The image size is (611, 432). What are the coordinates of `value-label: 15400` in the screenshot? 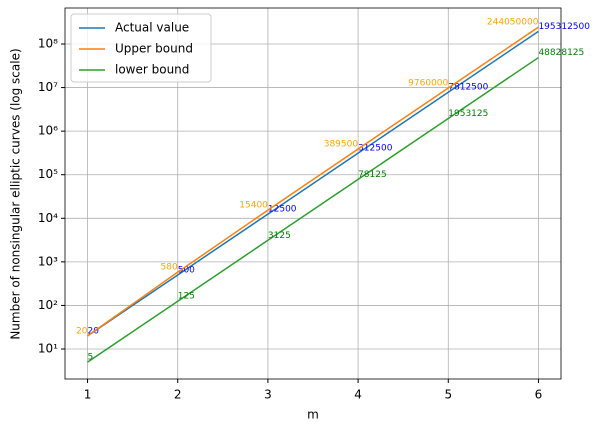 It's located at (253, 206).